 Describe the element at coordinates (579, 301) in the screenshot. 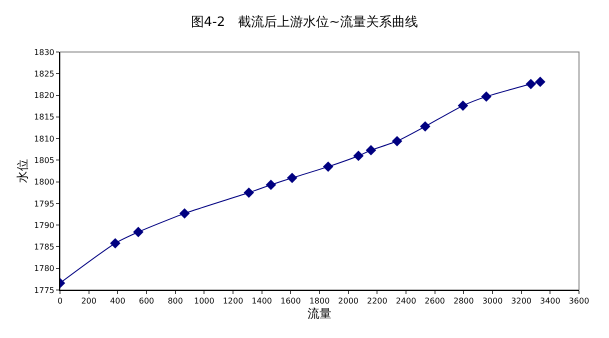

I see `x-tick-label: 3600` at that location.